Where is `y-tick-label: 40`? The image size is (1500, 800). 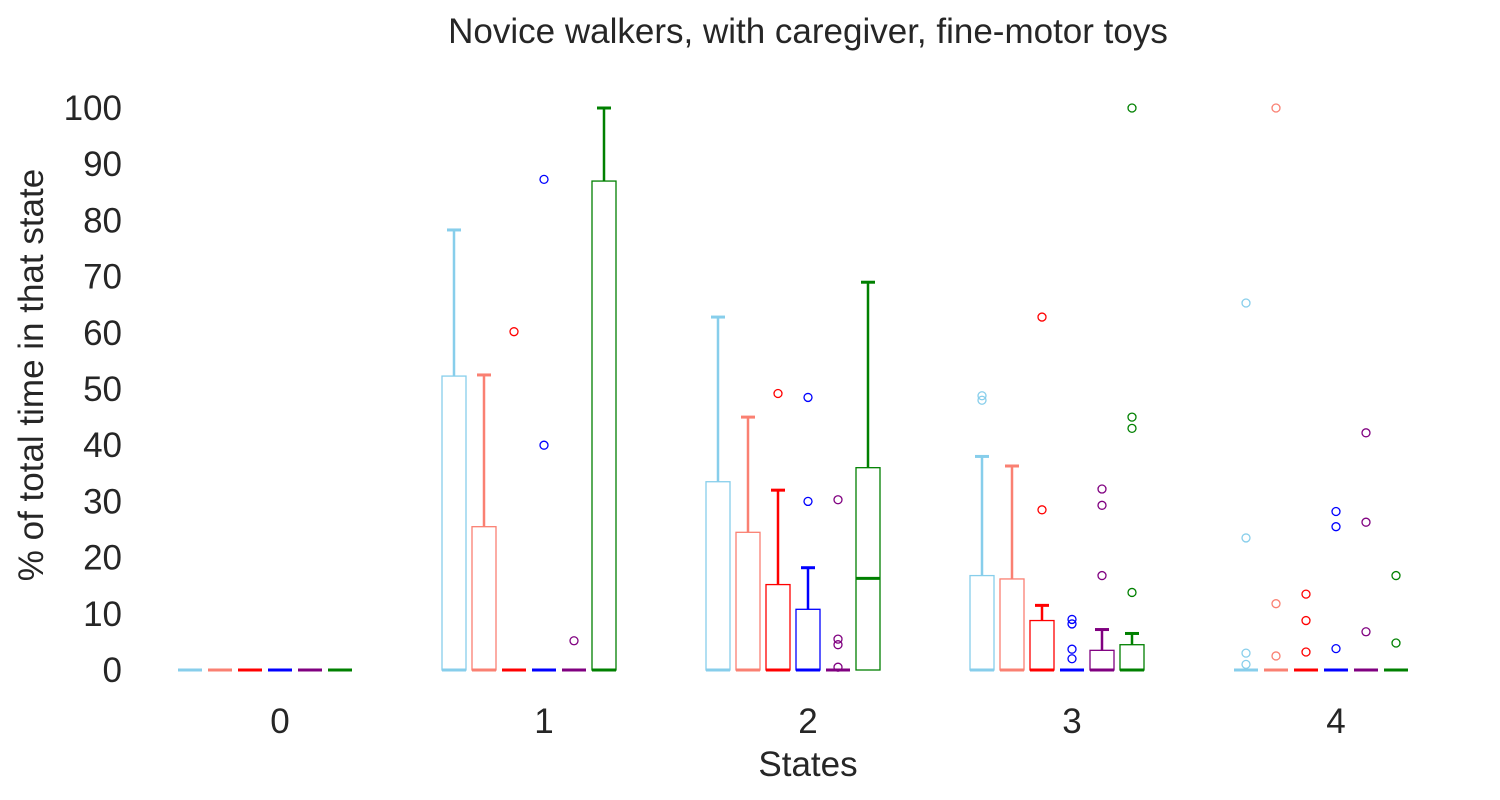
y-tick-label: 40 is located at coordinates (102, 445).